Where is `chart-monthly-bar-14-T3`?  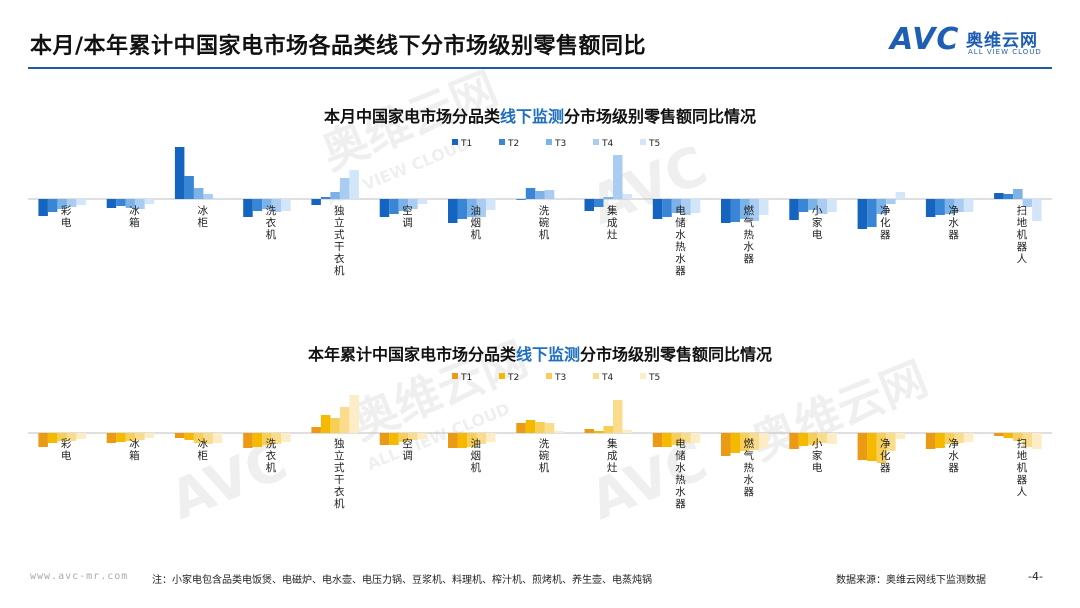
chart-monthly-bar-14-T3 is located at coordinates (949, 206).